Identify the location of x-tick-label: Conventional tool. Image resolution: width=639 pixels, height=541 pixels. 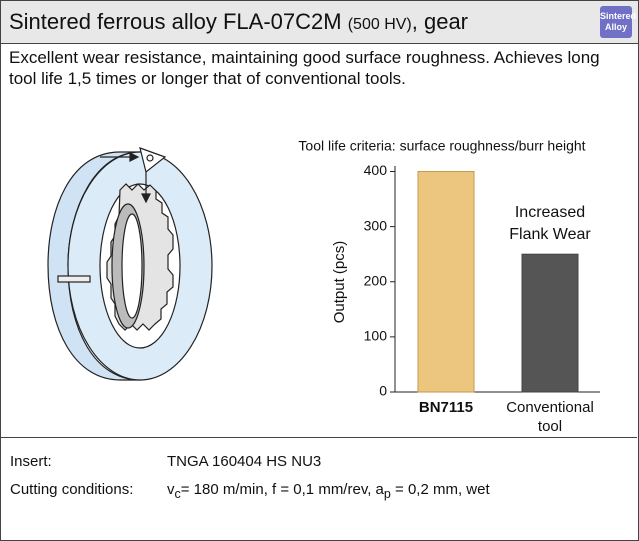
(550, 417).